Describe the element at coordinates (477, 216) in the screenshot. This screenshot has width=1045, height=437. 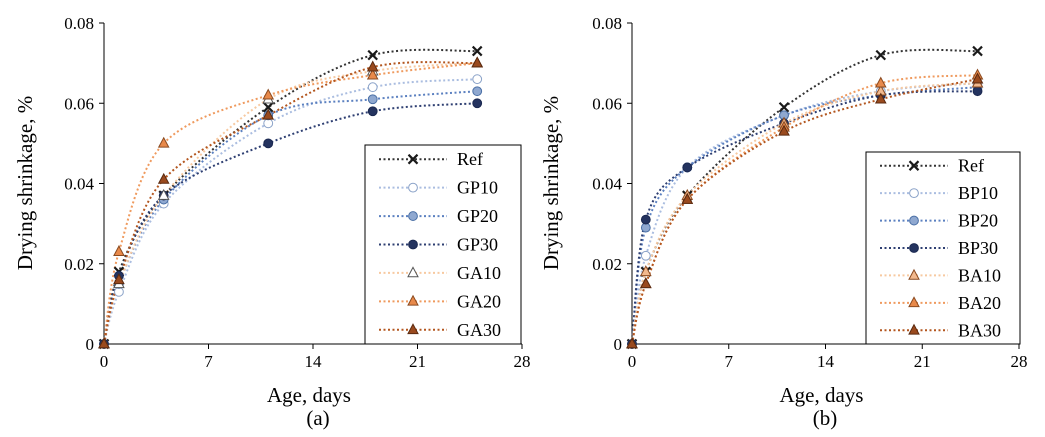
I see `legend-label: GP20` at that location.